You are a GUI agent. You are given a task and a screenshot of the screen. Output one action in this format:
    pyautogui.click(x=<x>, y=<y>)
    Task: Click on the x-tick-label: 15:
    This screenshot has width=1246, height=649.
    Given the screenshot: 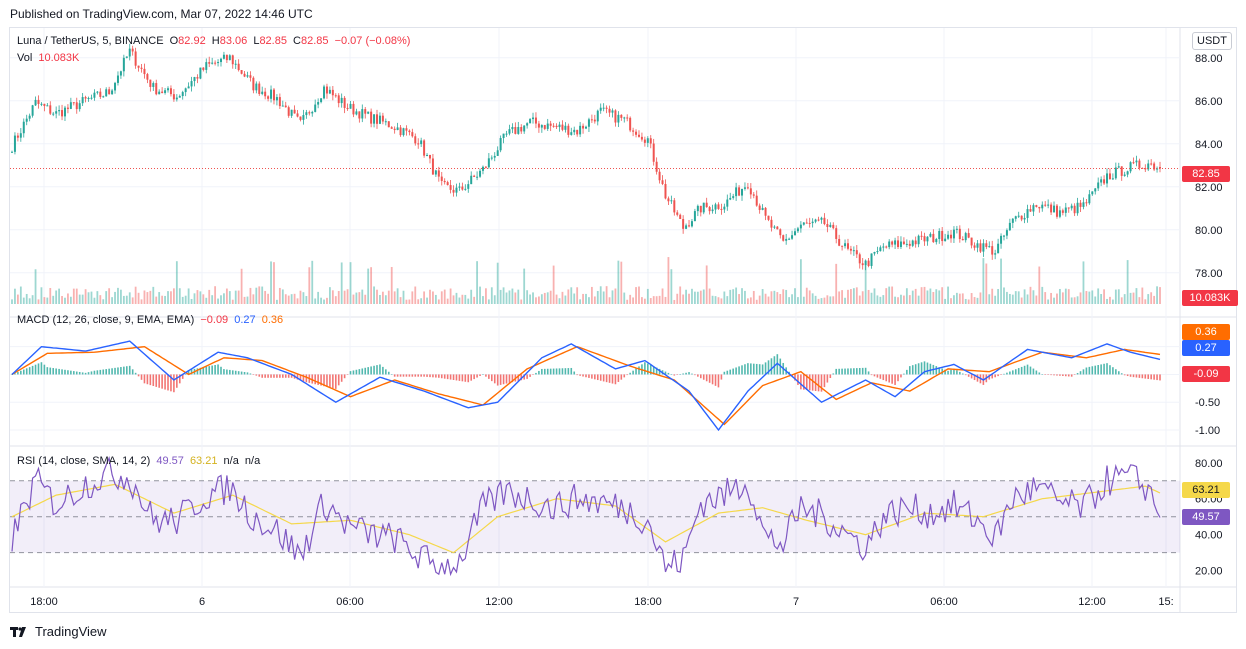 What is the action you would take?
    pyautogui.click(x=1165, y=602)
    